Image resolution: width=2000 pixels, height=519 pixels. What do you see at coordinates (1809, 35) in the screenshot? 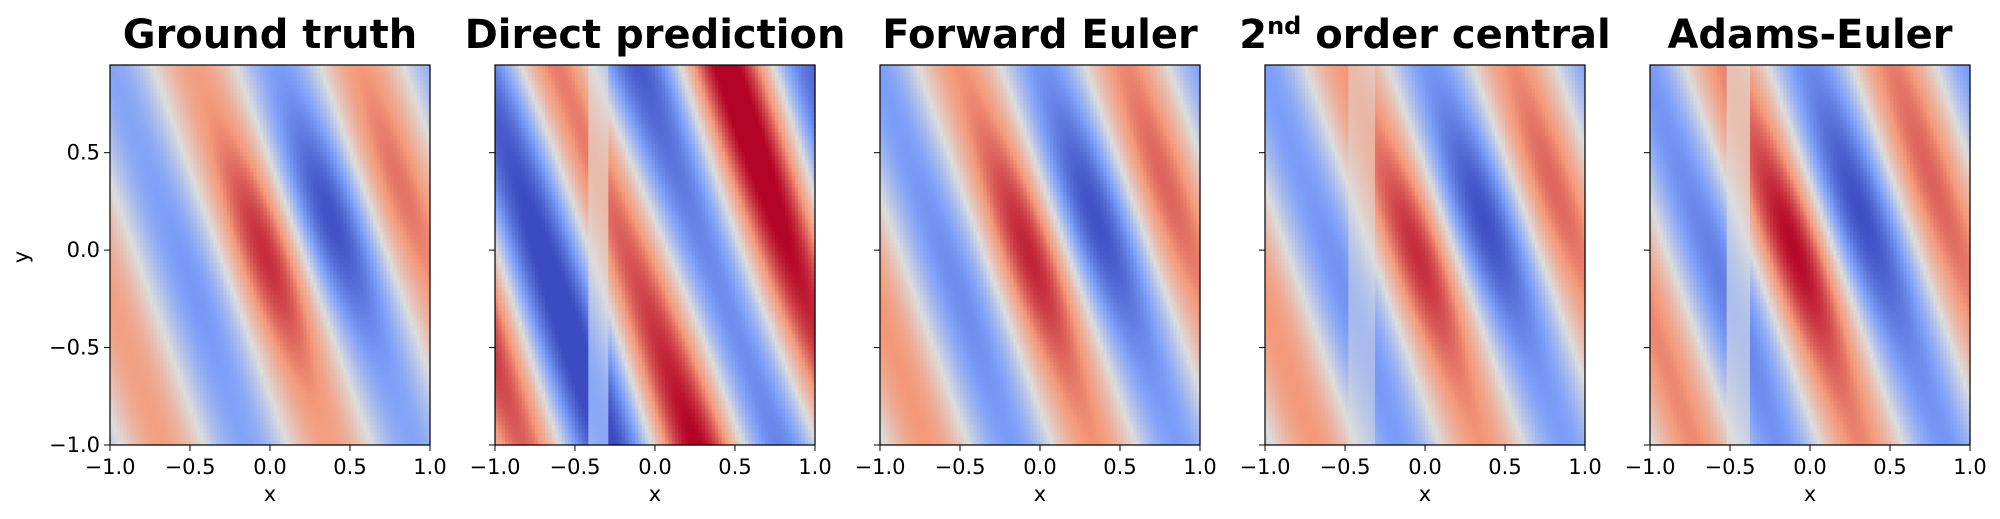
I see `panel-title: Adams-Euler` at bounding box center [1809, 35].